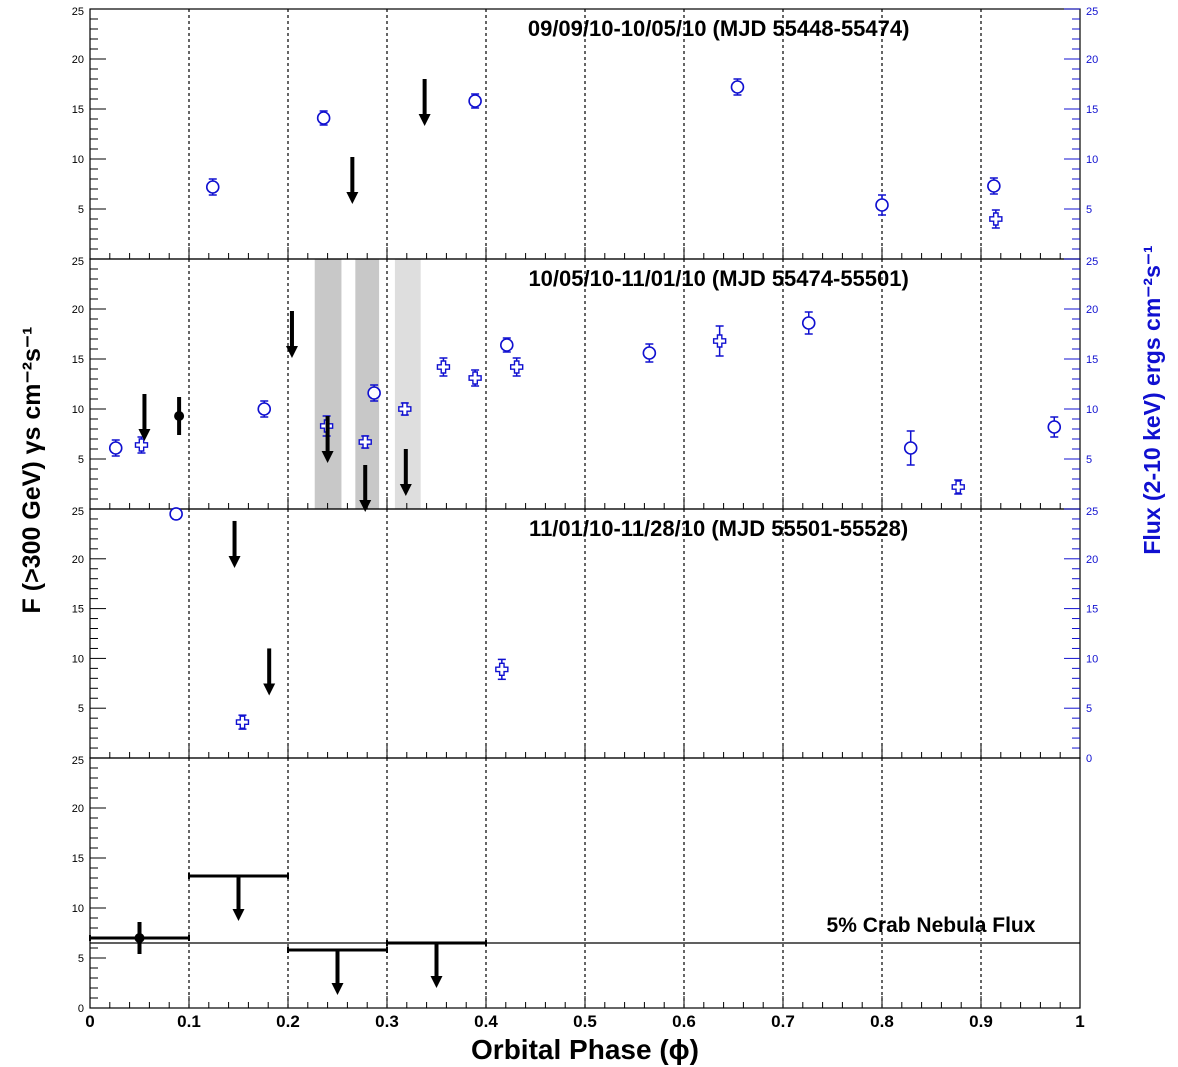 Image resolution: width=1178 pixels, height=1067 pixels. Describe the element at coordinates (719, 28) in the screenshot. I see `panel-title: 09/09/10-10/05/10 (MJD 55448-55474)` at that location.